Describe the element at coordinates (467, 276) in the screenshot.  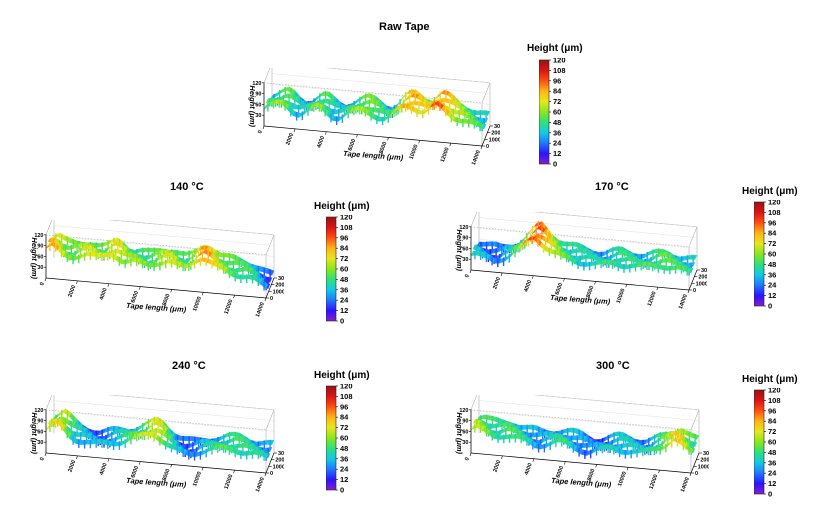
I see `x-tick-label: 0` at that location.